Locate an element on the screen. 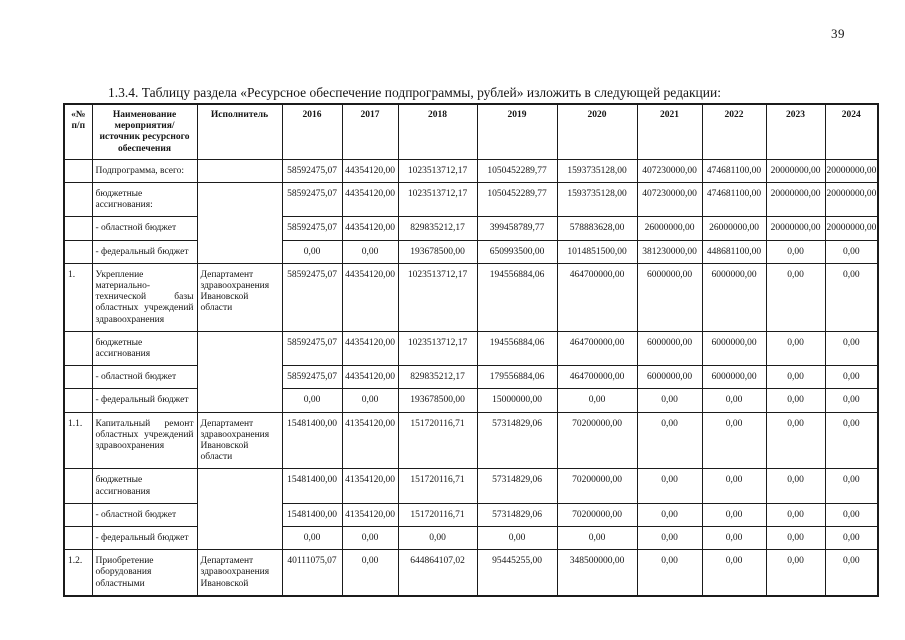 Image resolution: width=905 pixels, height=640 pixels. row-number-cell: 1. is located at coordinates (78, 297).